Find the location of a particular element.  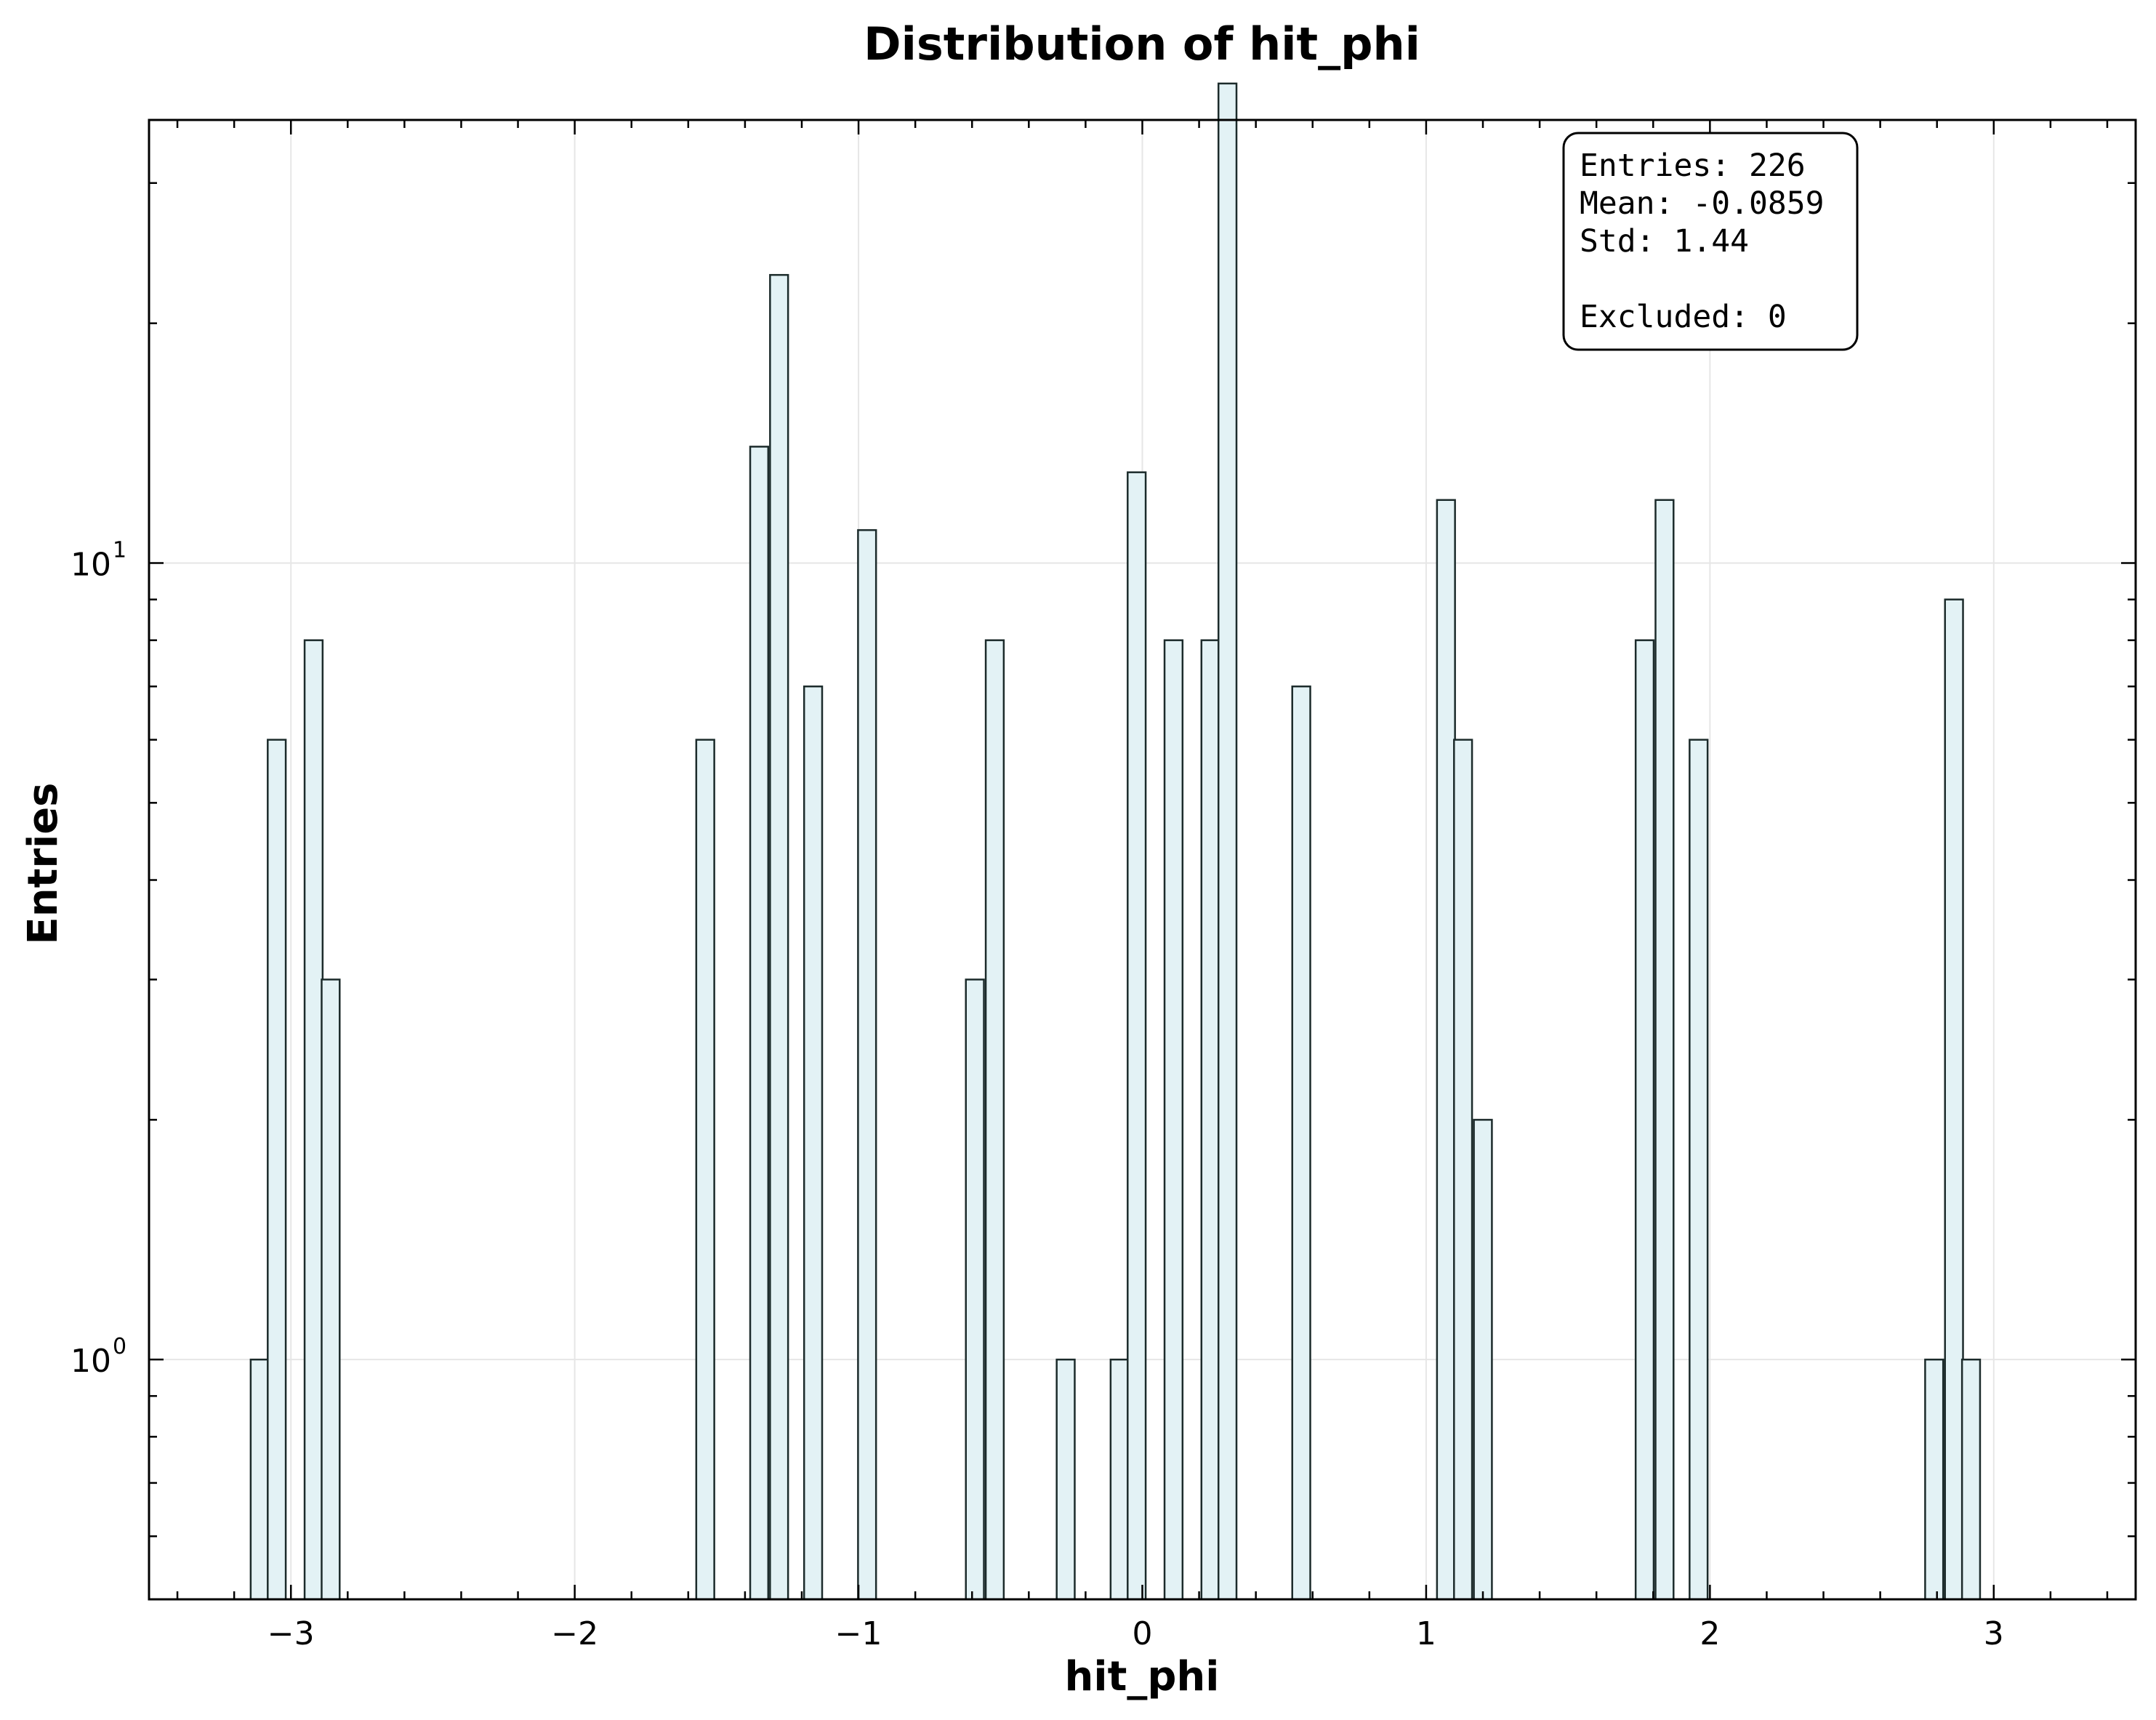

x-axis-label: hit_phi is located at coordinates (1142, 1676).